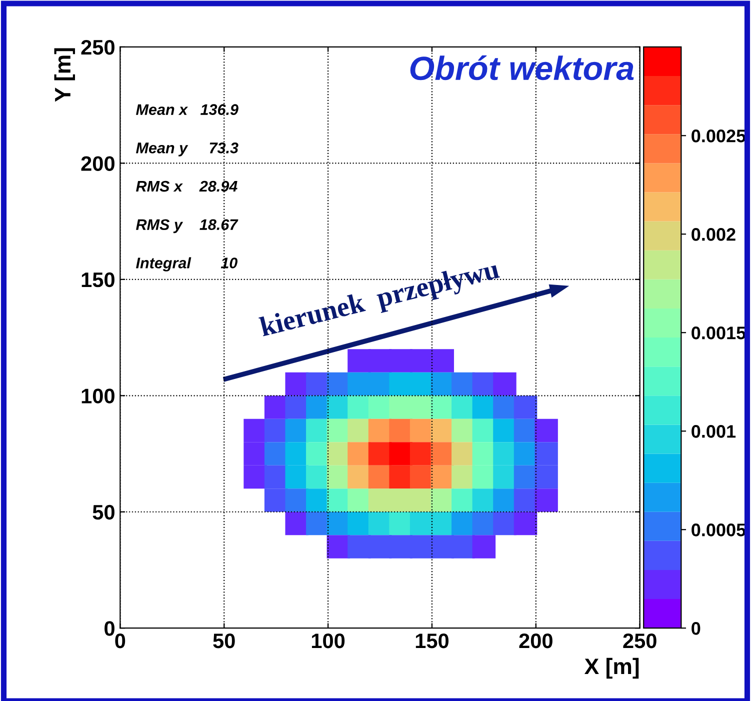  Describe the element at coordinates (611, 668) in the screenshot. I see `x-axis-title: X [m]` at that location.